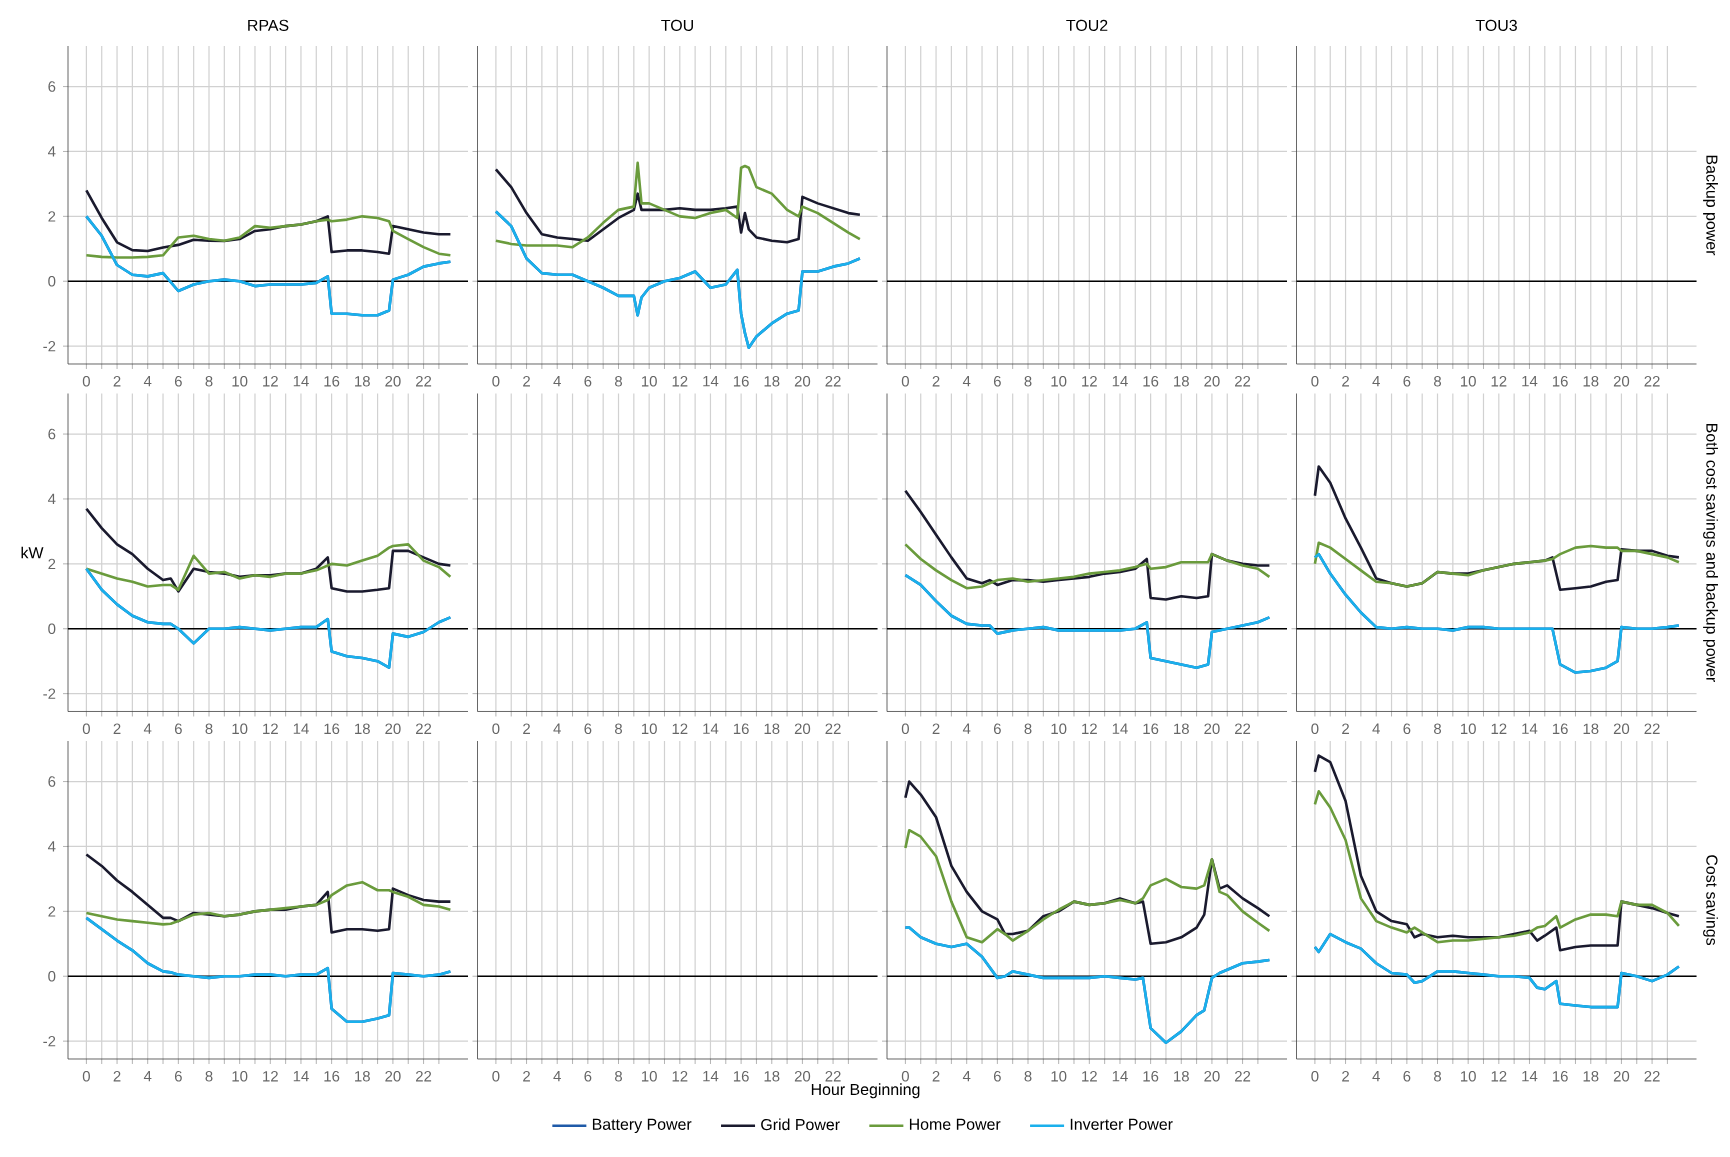 The height and width of the screenshot is (1157, 1730). Describe the element at coordinates (865, 1091) in the screenshot. I see `x-axis-title: Hour Beginning` at that location.